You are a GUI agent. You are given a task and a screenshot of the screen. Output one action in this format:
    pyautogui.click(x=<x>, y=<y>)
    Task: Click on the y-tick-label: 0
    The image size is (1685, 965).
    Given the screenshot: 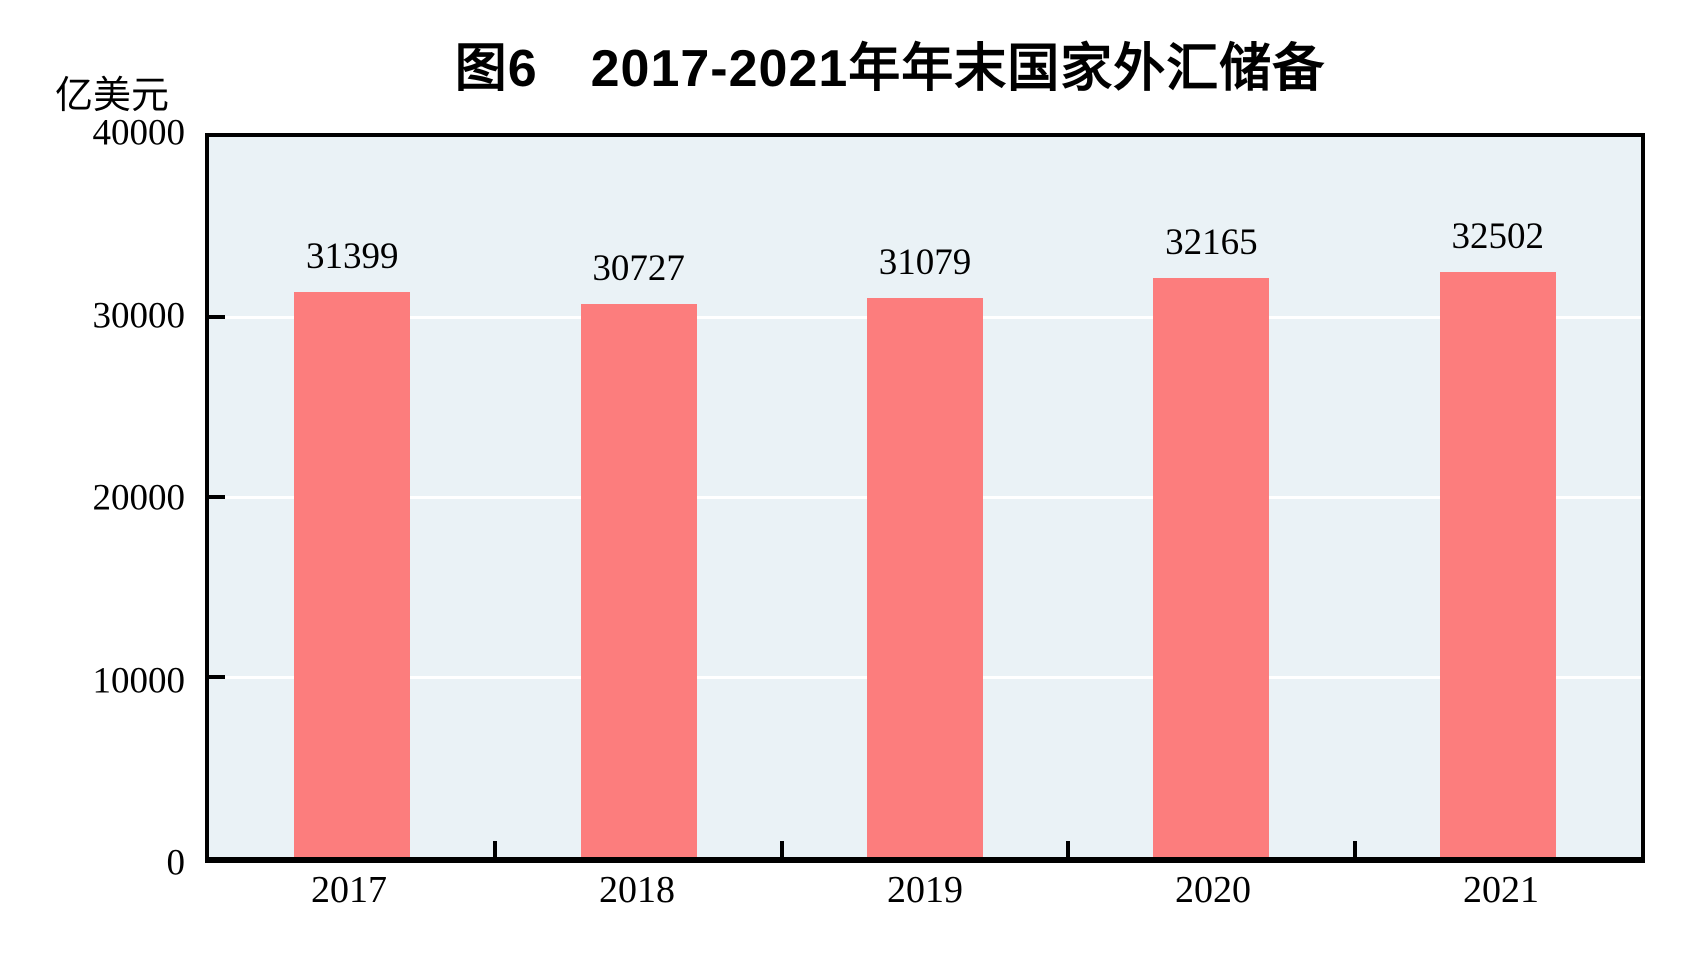 What is the action you would take?
    pyautogui.click(x=176, y=863)
    